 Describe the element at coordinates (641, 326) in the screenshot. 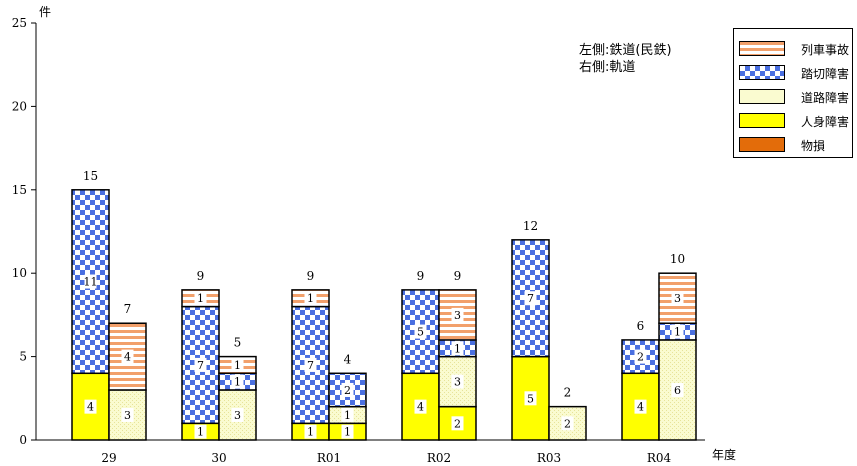

I see `bar-total-label: 6` at that location.